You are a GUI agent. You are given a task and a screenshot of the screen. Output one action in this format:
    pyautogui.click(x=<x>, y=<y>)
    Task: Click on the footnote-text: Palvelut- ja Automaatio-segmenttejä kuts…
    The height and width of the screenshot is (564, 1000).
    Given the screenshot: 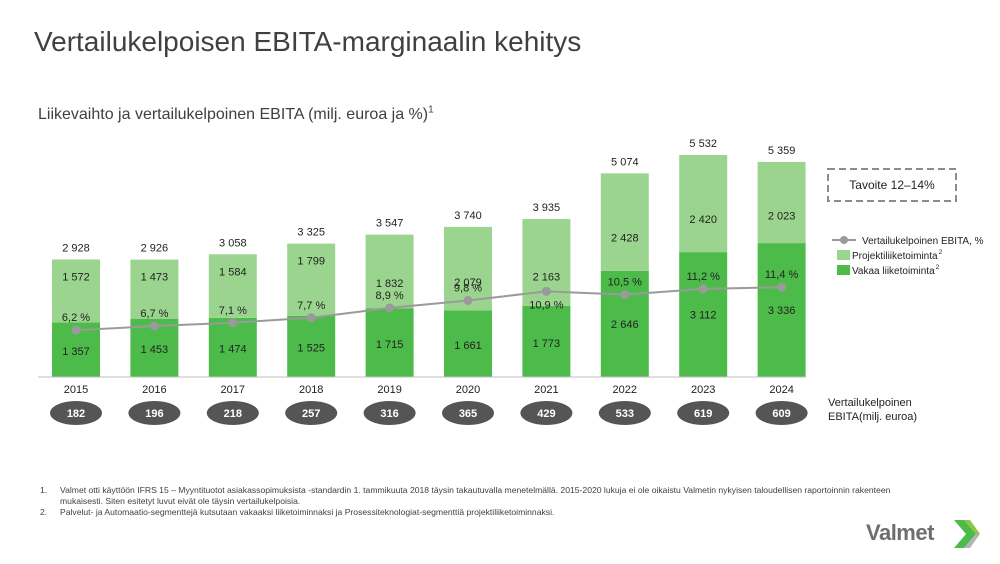 What is the action you would take?
    pyautogui.click(x=307, y=512)
    